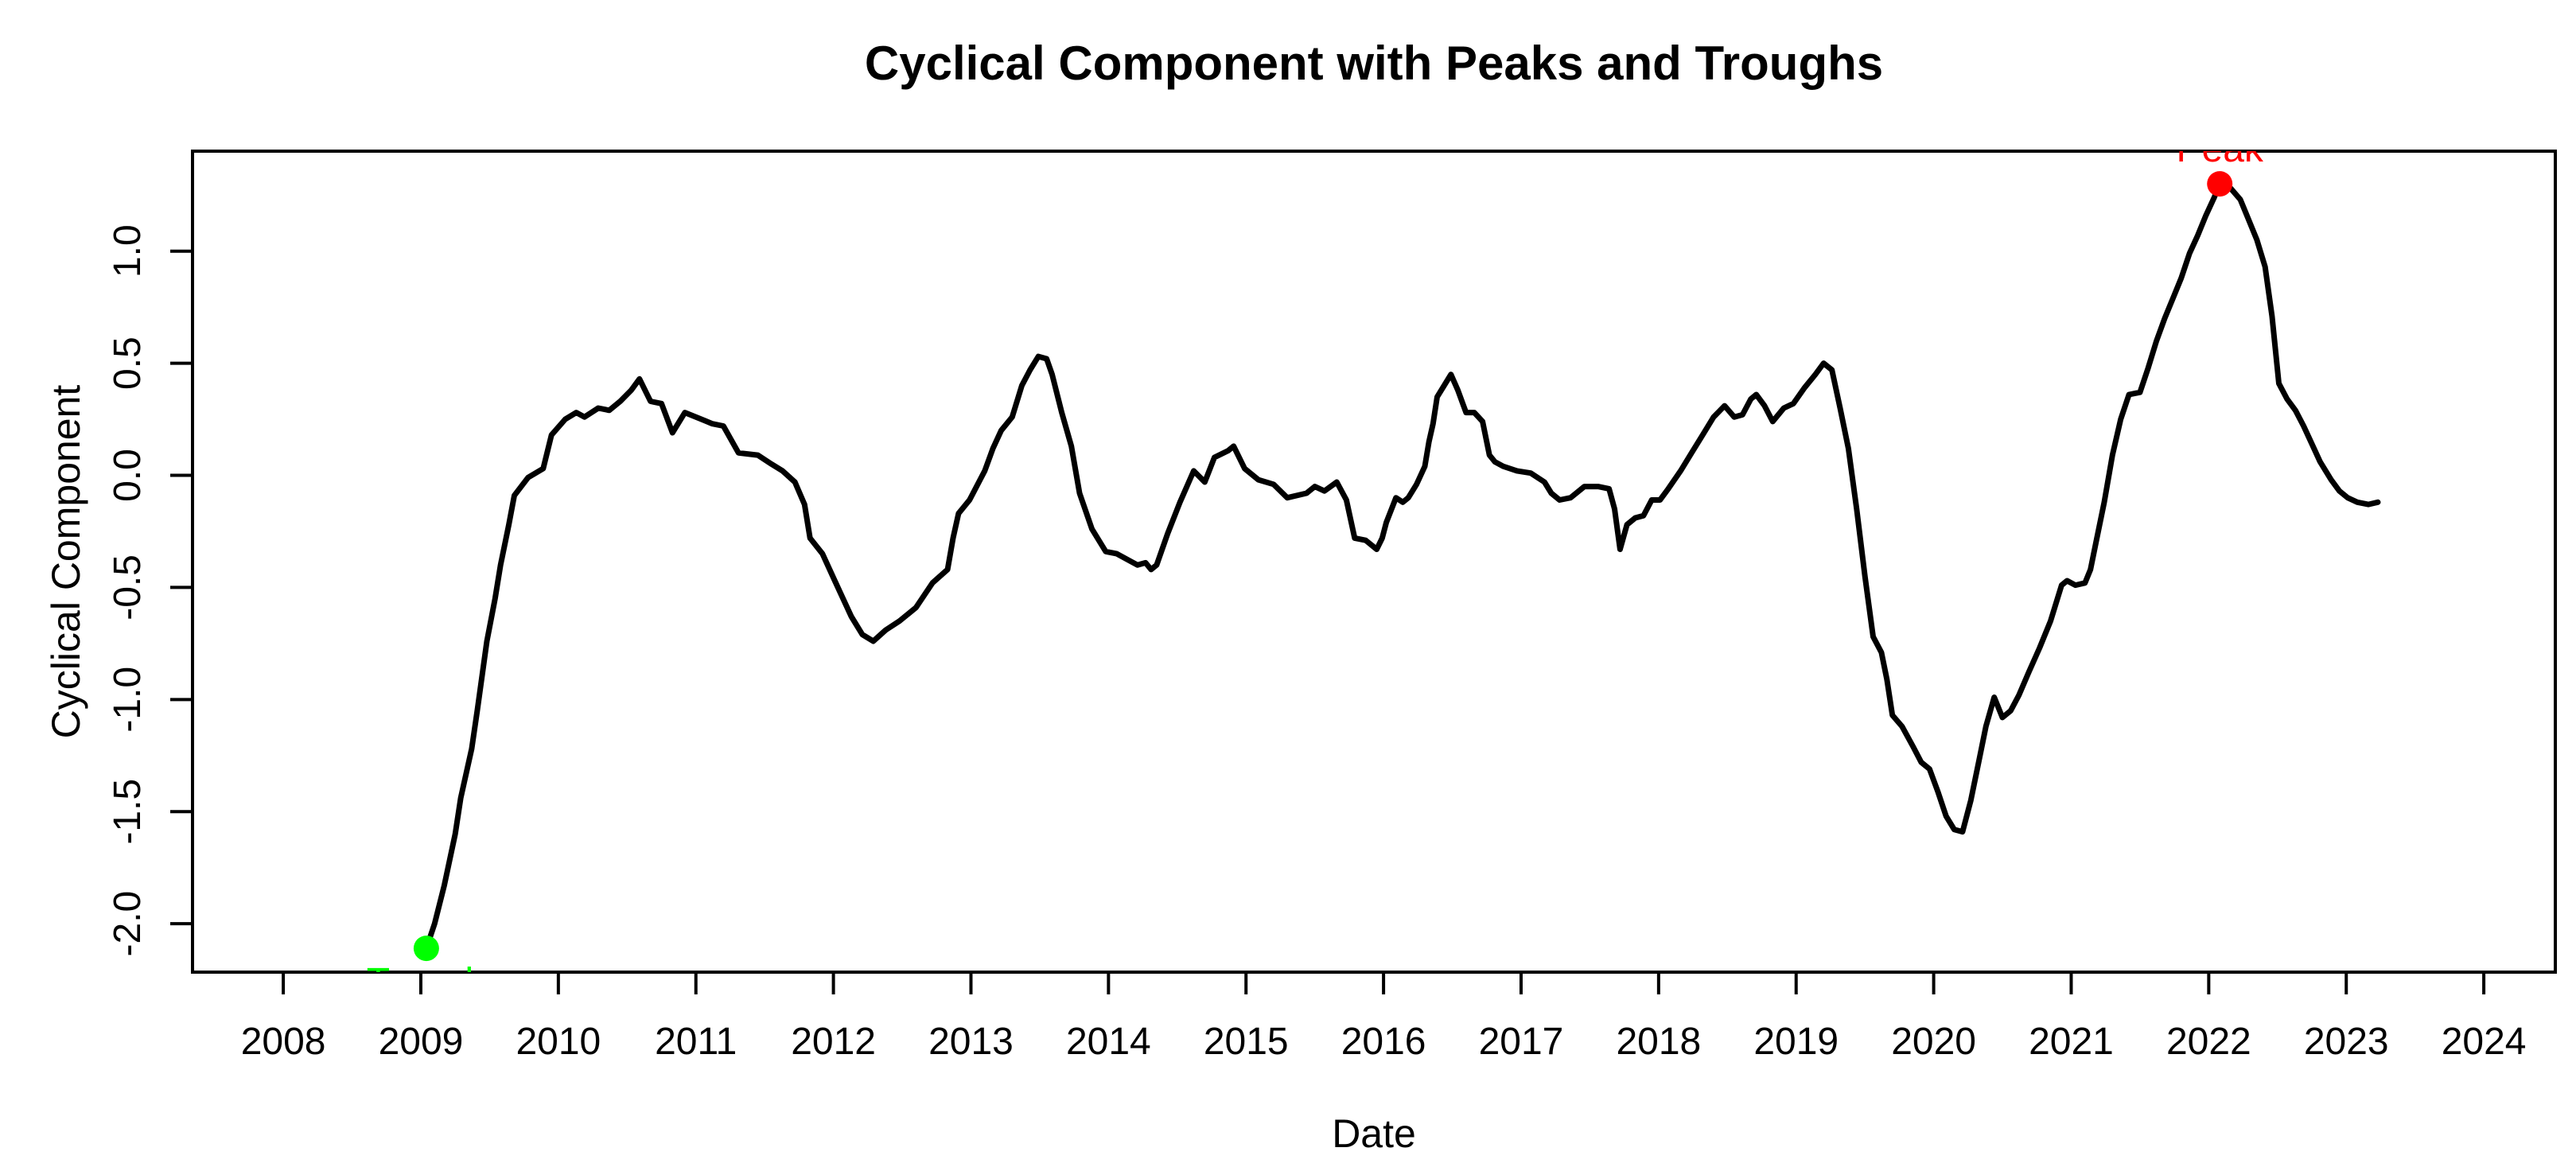 The image size is (2576, 1171). I want to click on x-tick-label: 2019, so click(1796, 1042).